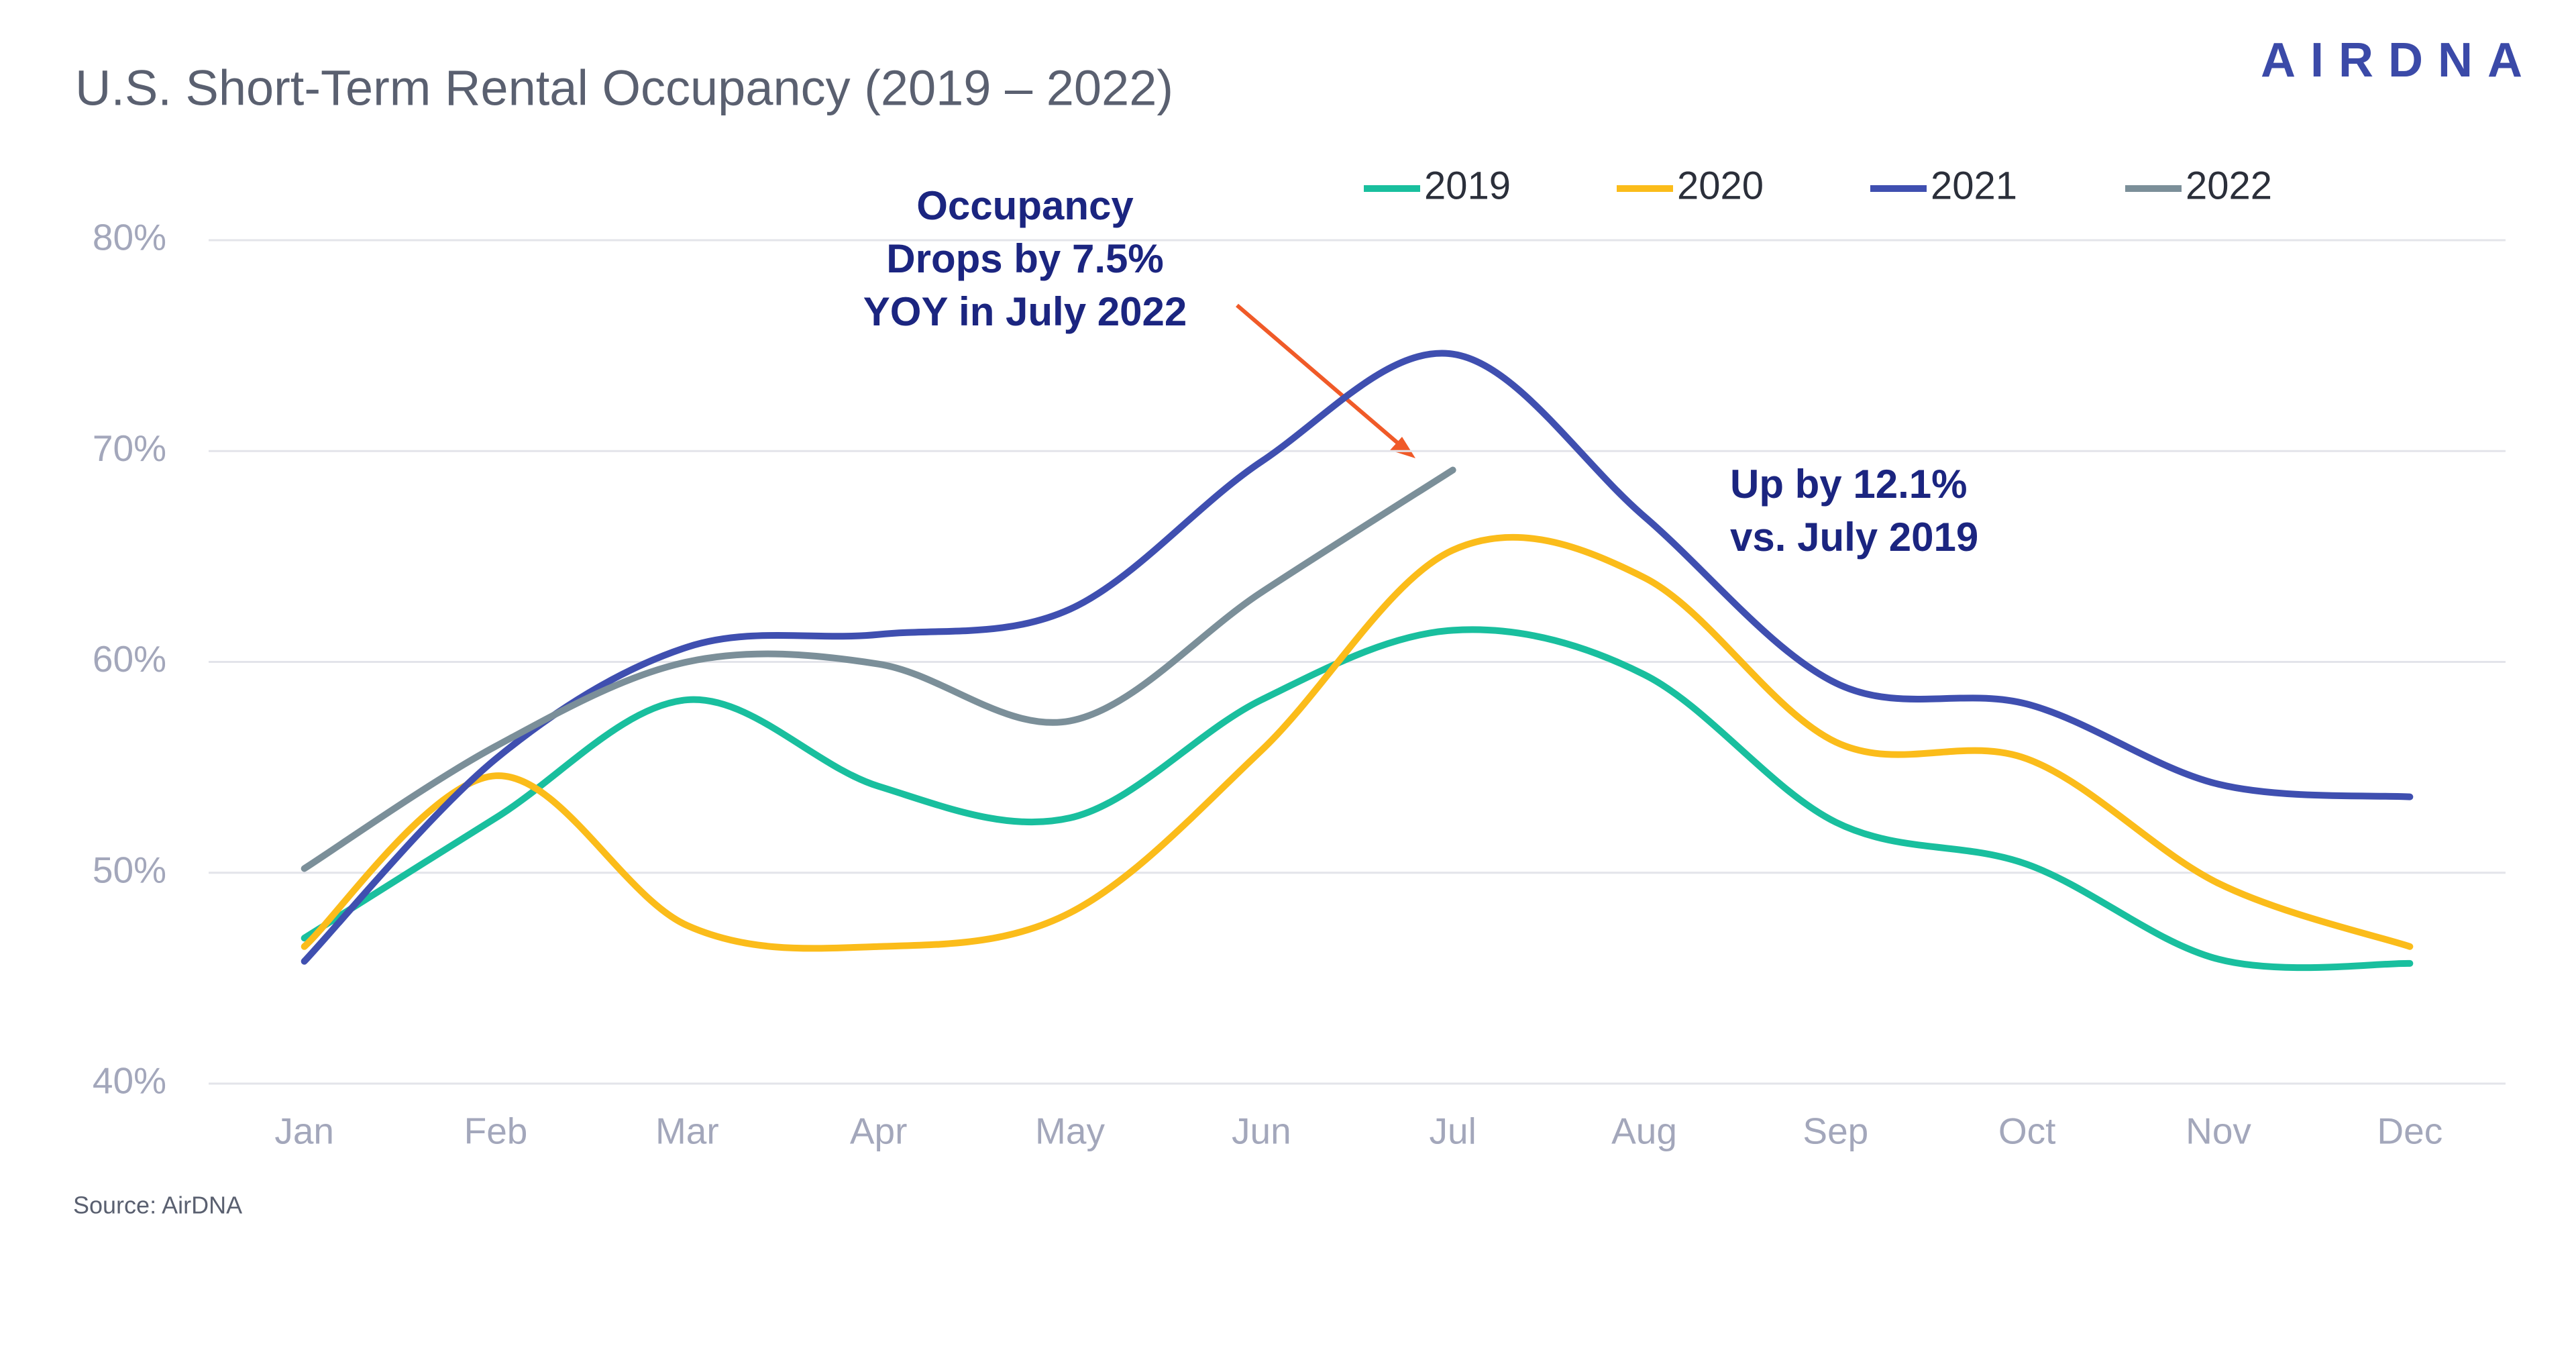 The width and height of the screenshot is (2576, 1354). Describe the element at coordinates (1025, 206) in the screenshot. I see `annotation: Occupancy` at that location.